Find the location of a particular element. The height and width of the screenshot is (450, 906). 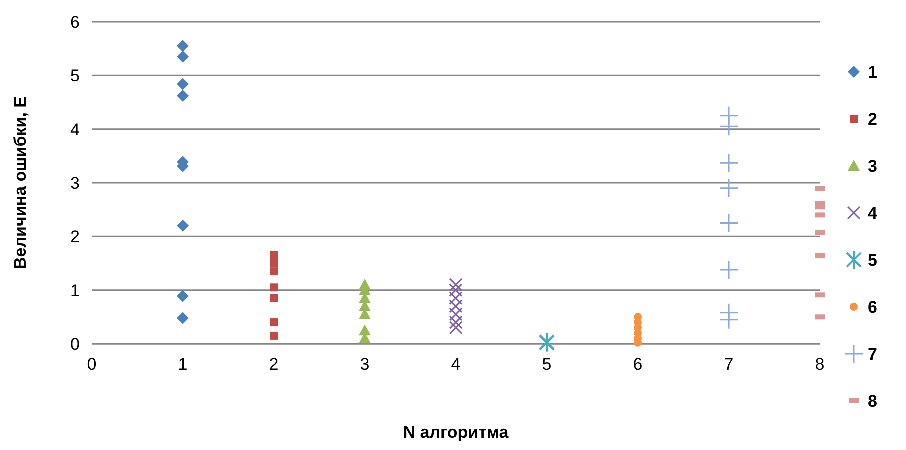

y-tick-label: 0 is located at coordinates (75, 344).